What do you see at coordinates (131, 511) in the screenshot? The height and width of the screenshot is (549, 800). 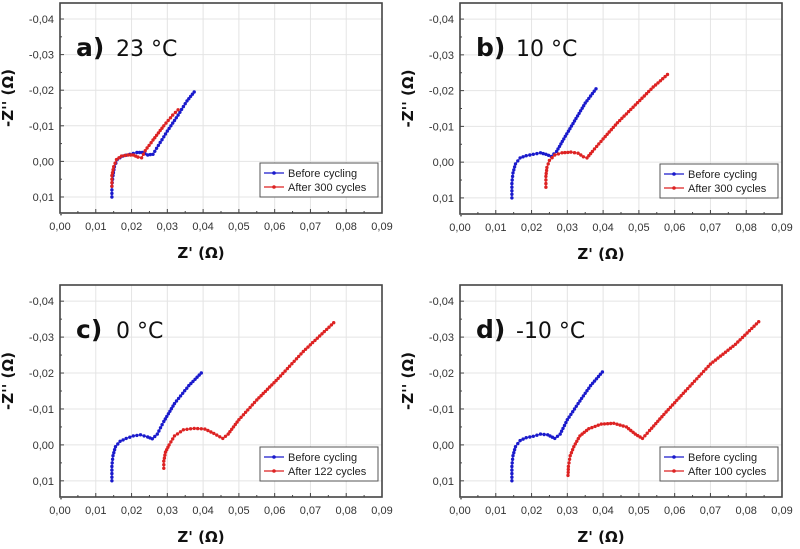 I see `x-tick-label: 0,02` at bounding box center [131, 511].